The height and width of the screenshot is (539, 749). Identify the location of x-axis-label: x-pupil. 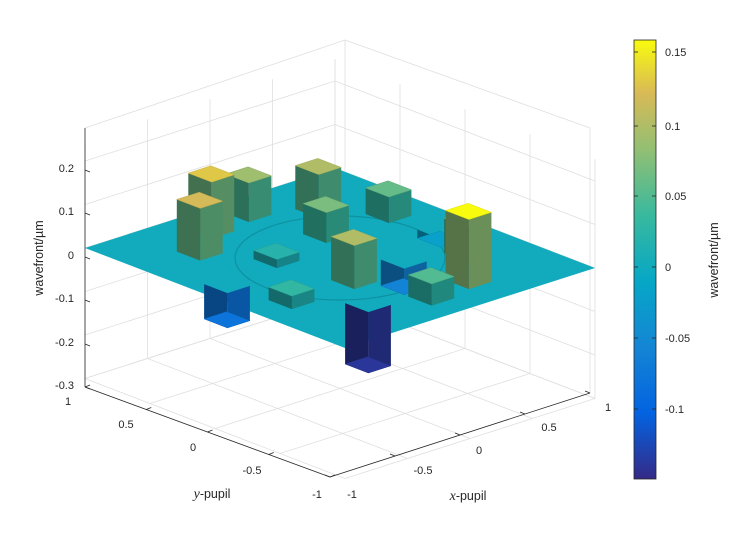
(468, 496).